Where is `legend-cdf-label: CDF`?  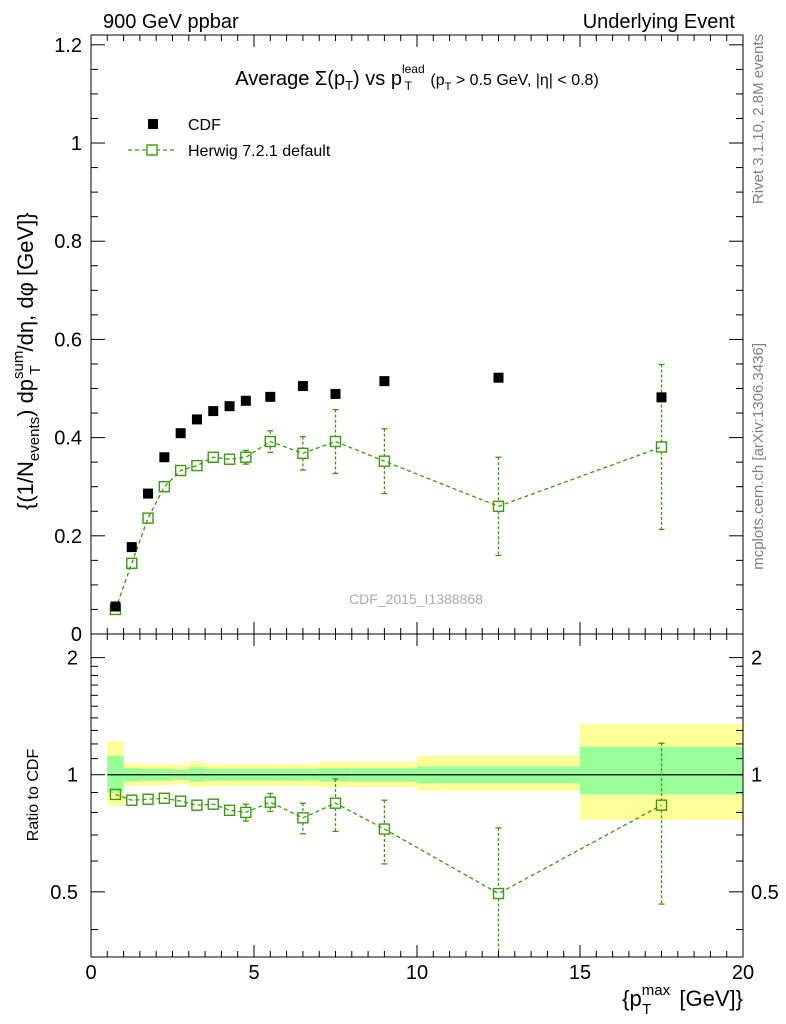 legend-cdf-label: CDF is located at coordinates (204, 125).